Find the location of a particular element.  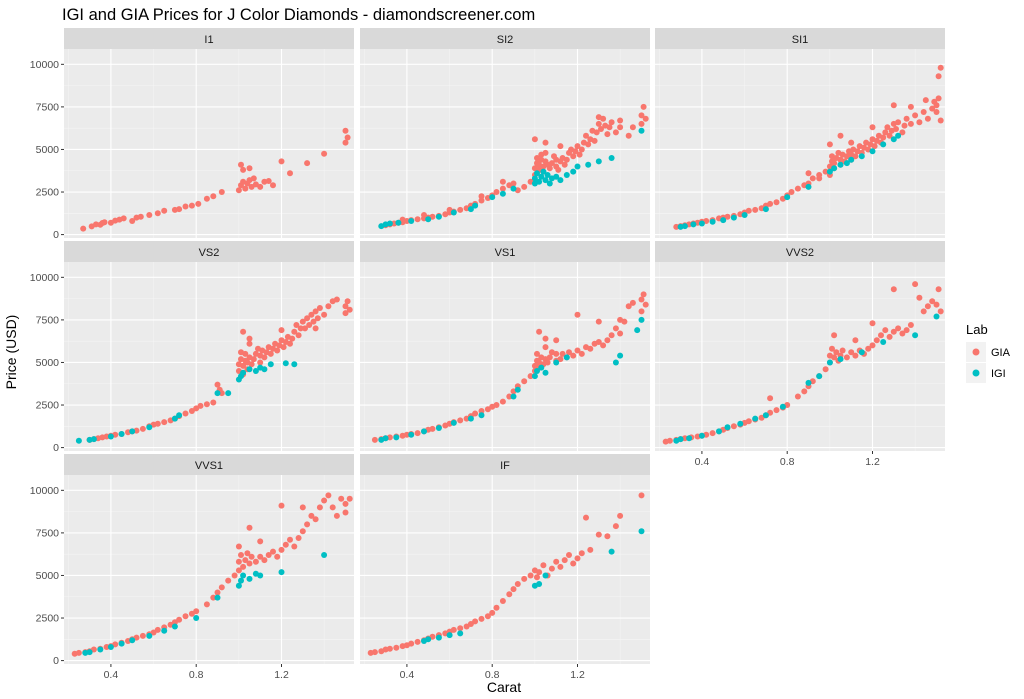

facet-strip-label-vvs1: VVS1 is located at coordinates (209, 466).